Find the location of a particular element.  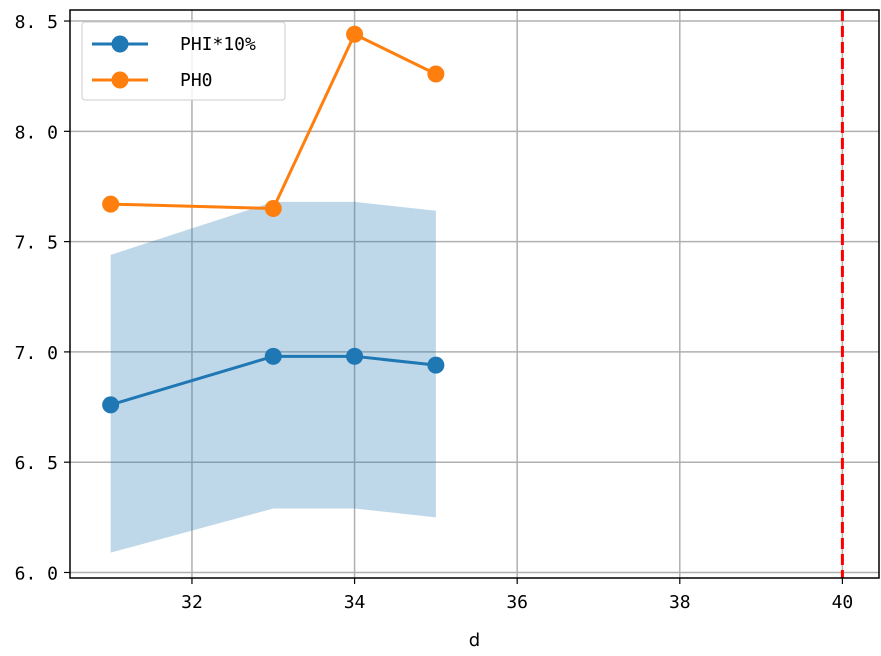

legend-entry: PH0 is located at coordinates (152, 80).